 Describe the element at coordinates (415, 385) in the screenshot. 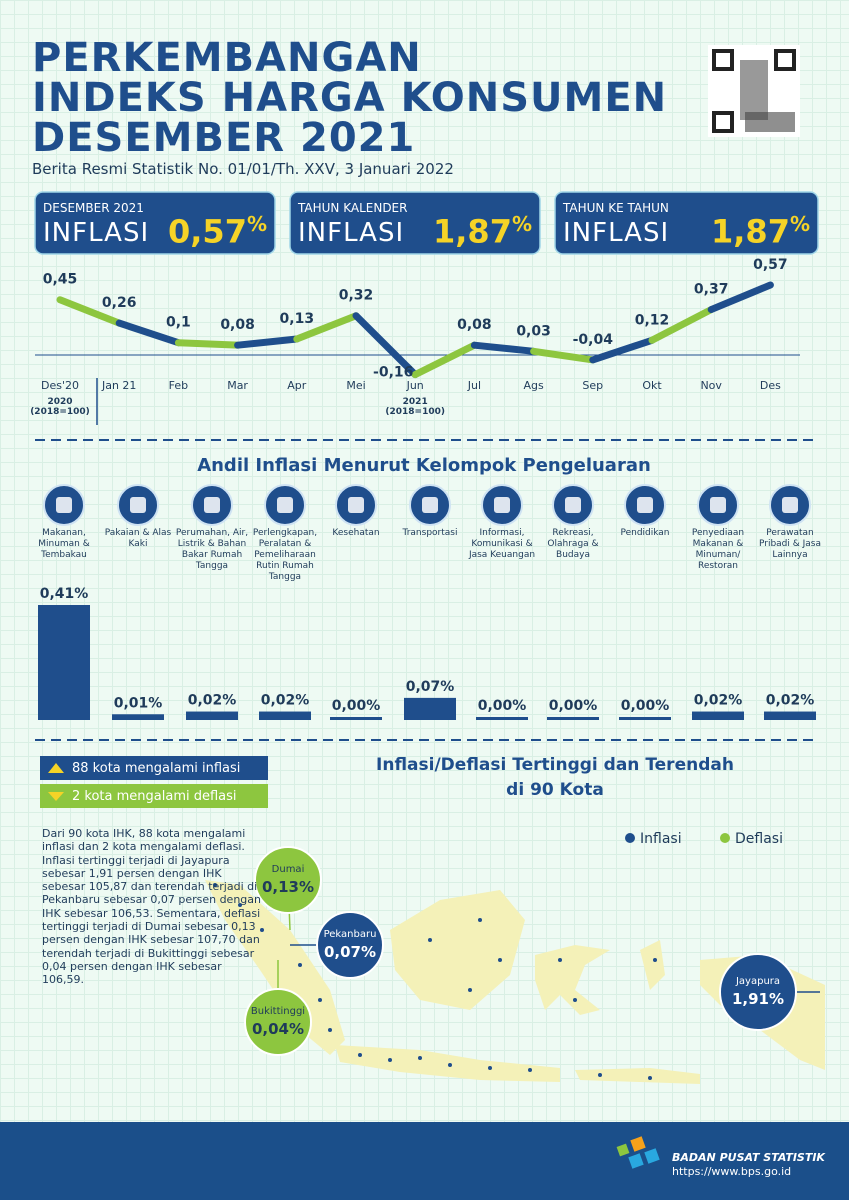

I see `x-tick-label: Jun` at that location.